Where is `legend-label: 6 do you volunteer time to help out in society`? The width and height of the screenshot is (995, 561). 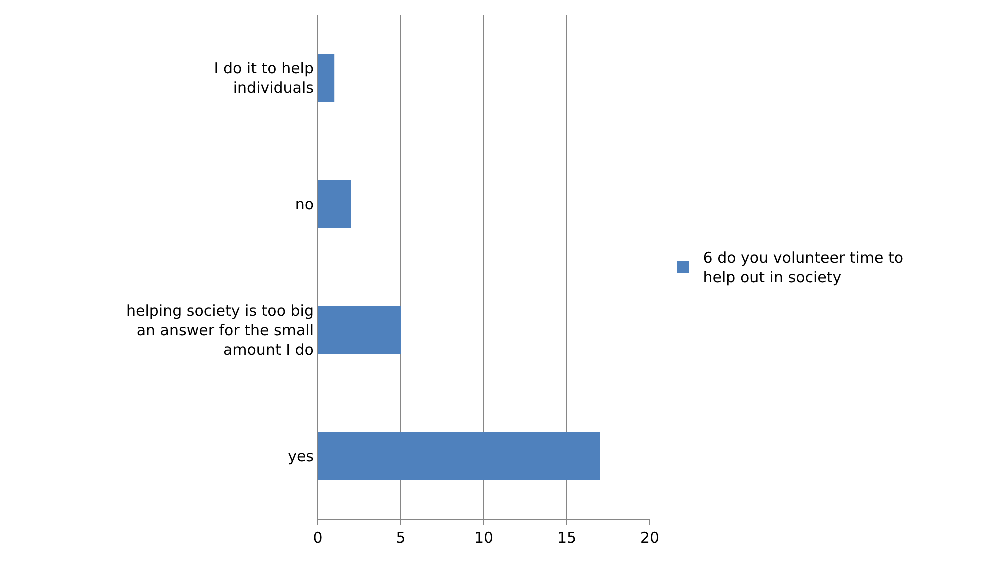 legend-label: 6 do you volunteer time to help out in society is located at coordinates (803, 268).